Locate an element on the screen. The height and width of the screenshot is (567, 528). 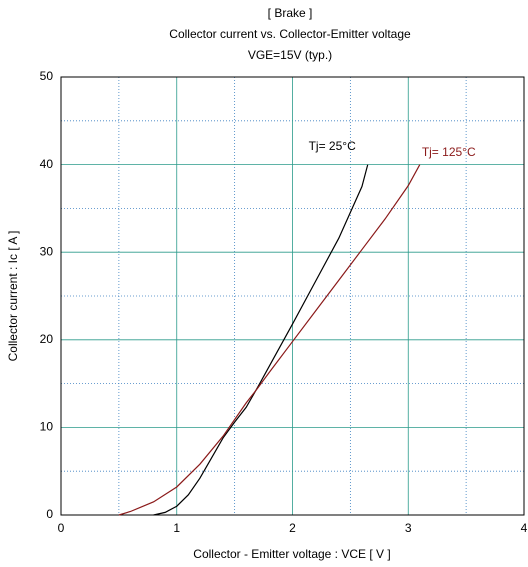
x-tick-label: 3 is located at coordinates (408, 528).